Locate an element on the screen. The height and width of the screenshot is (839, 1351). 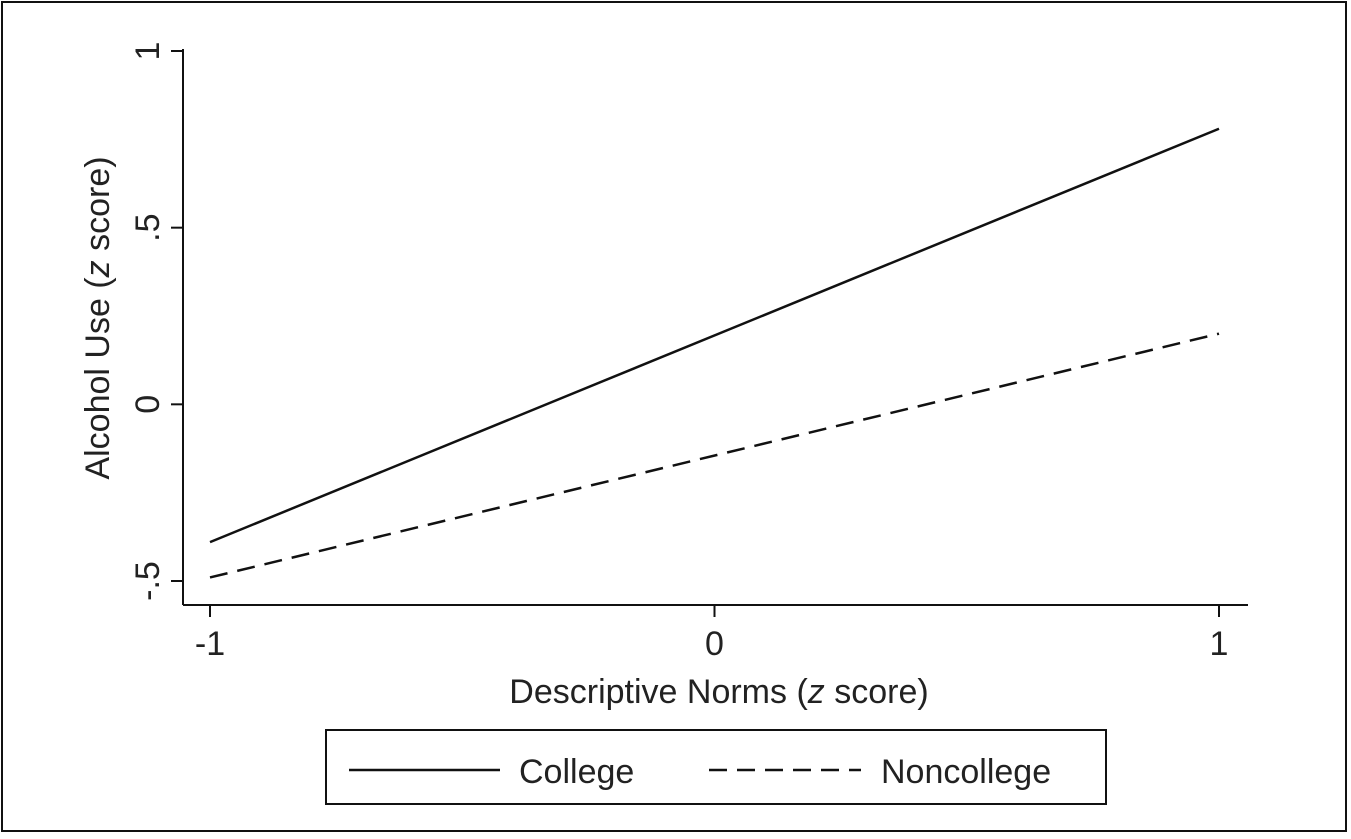
y-tick-label: 1 is located at coordinates (148, 51).